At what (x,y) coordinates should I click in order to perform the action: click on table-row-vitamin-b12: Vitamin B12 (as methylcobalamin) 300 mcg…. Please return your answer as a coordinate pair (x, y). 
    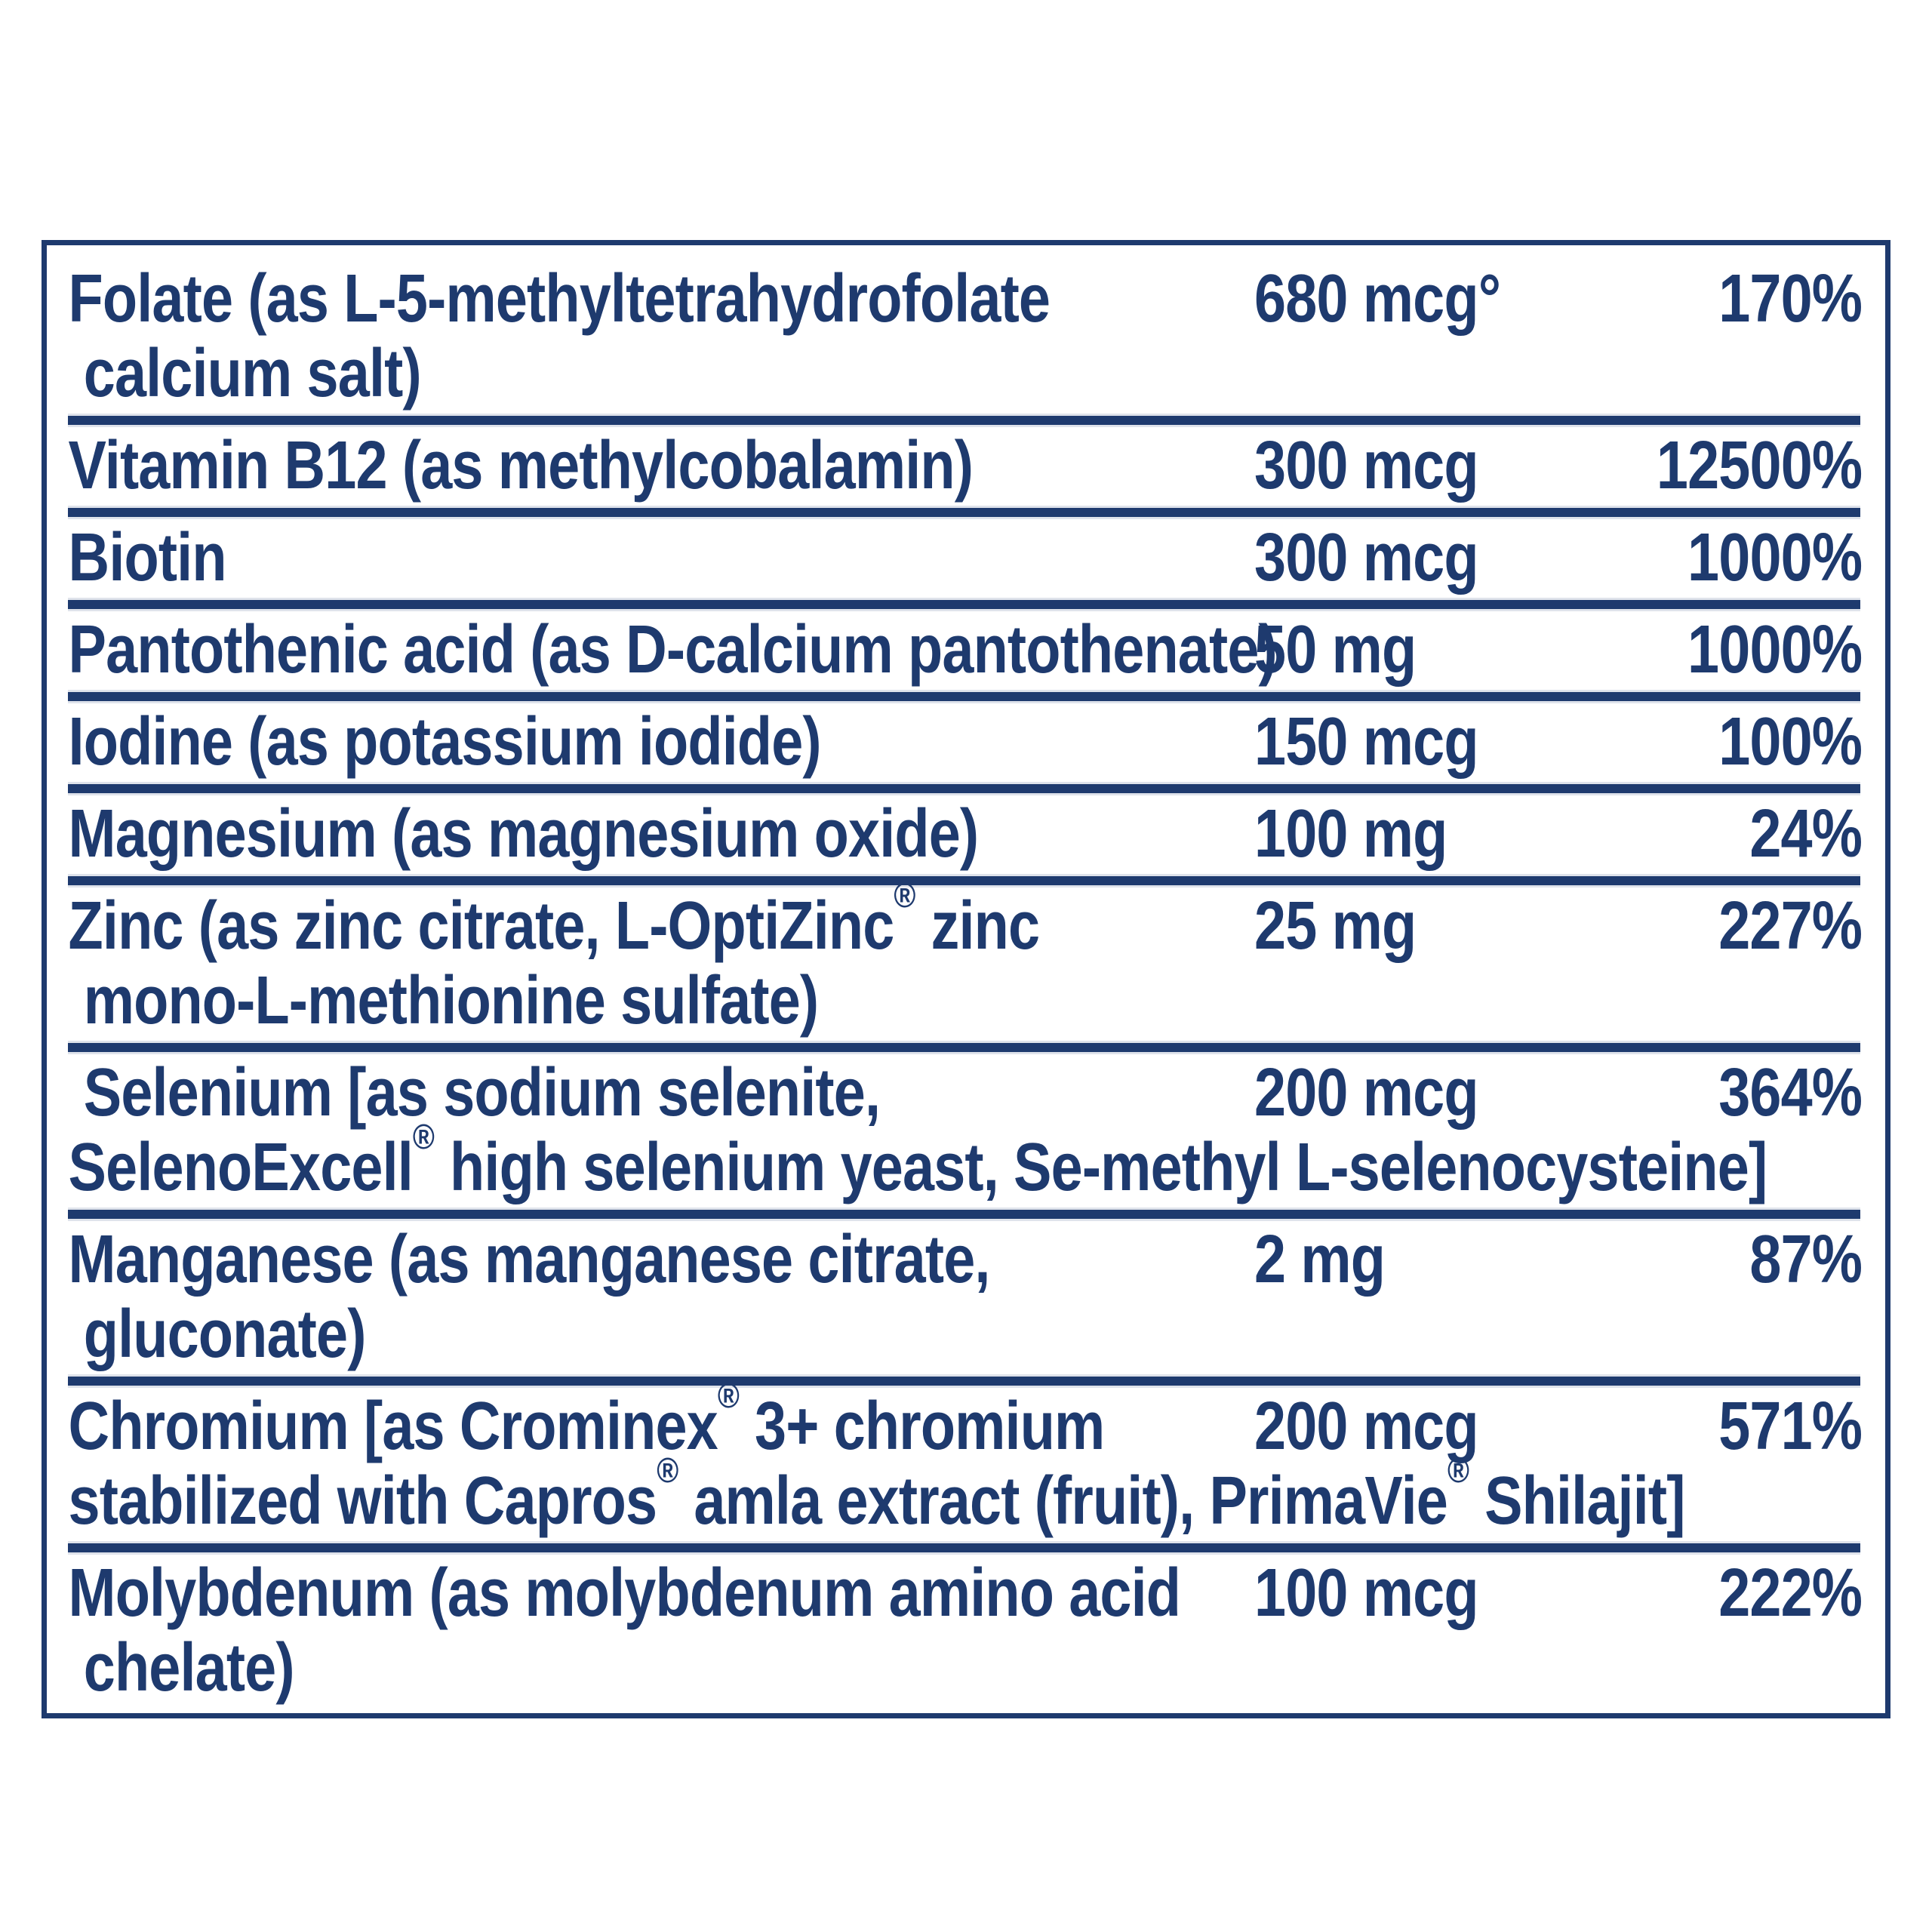
    Looking at the image, I should click on (966, 466).